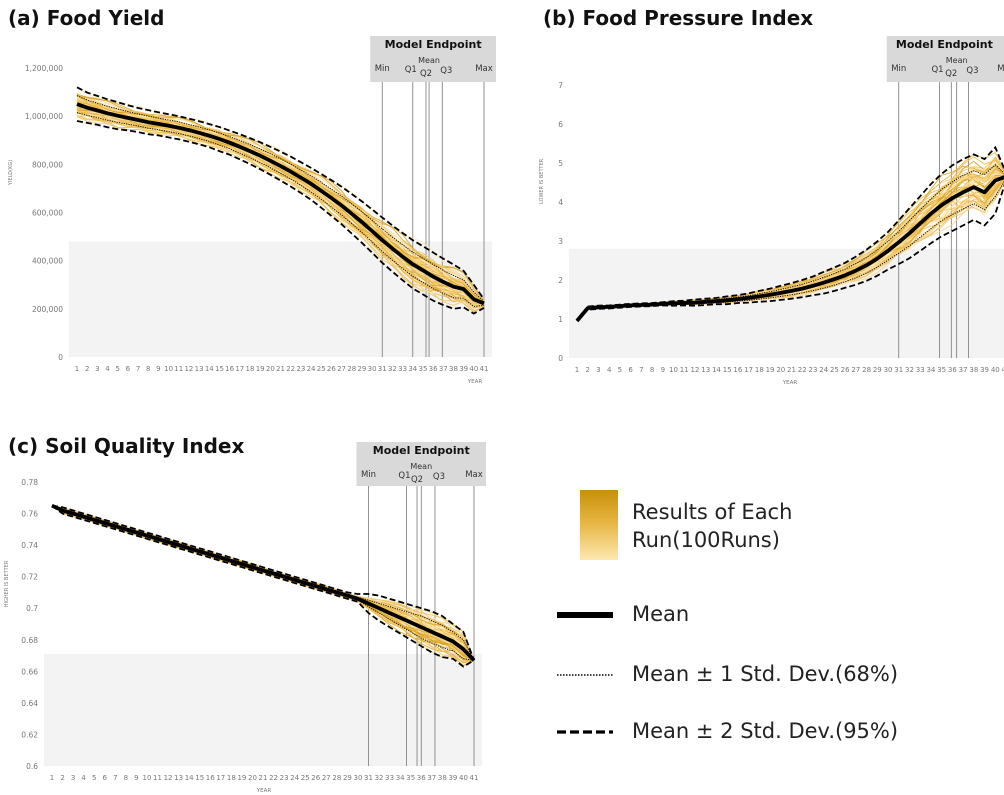  I want to click on sd2-upper-line, so click(263, 582).